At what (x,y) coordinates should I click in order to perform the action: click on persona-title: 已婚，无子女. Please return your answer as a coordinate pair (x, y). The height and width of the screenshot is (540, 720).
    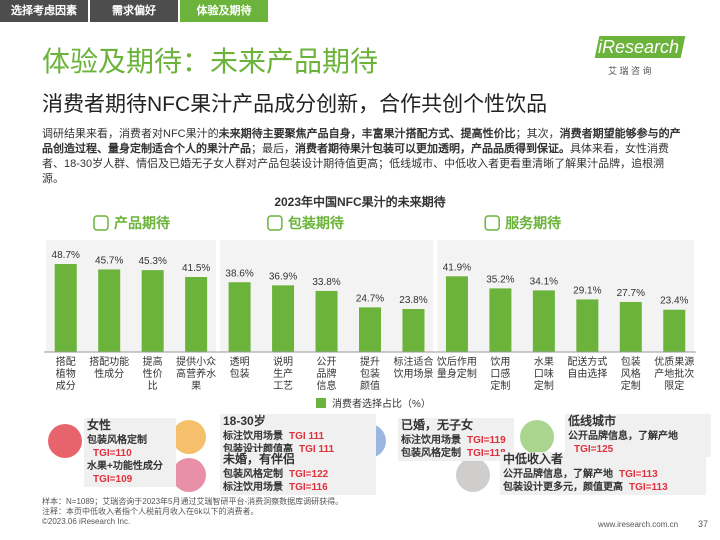
    Looking at the image, I should click on (437, 425).